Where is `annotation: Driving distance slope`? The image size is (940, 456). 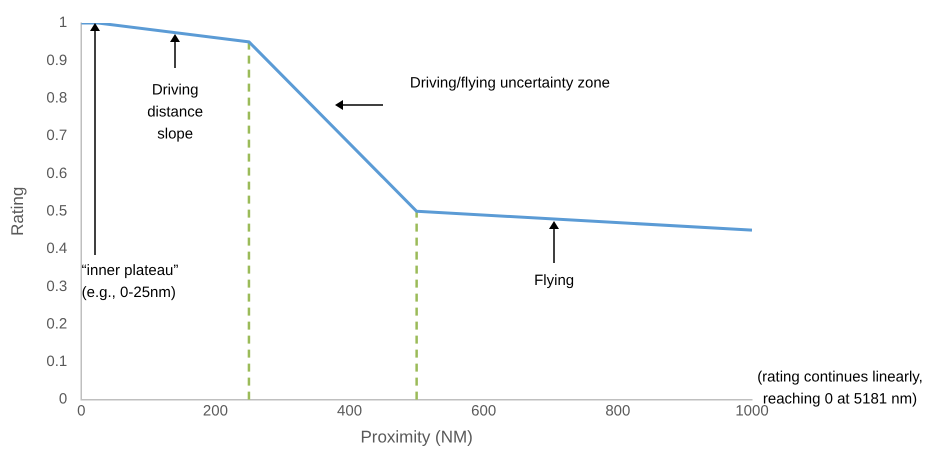
annotation: Driving distance slope is located at coordinates (175, 111).